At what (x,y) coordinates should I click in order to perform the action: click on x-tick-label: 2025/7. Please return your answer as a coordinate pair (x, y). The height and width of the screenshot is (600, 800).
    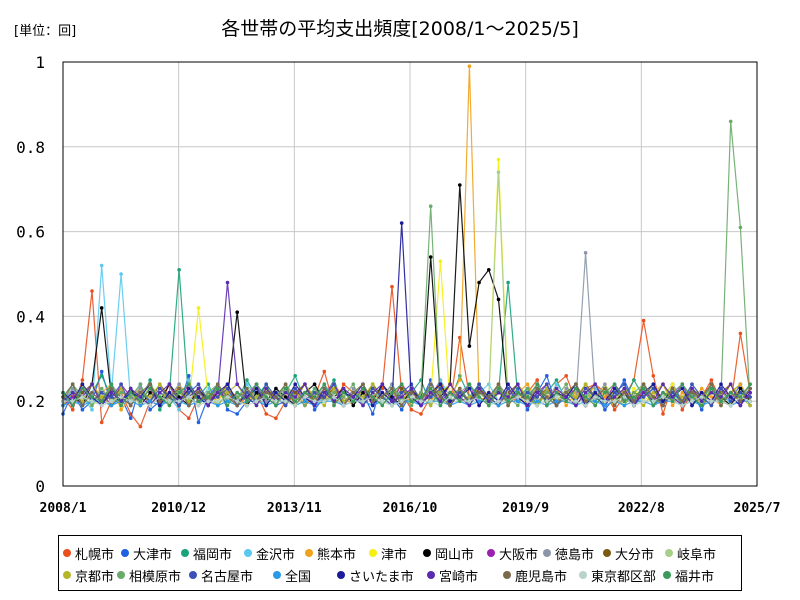
    Looking at the image, I should click on (757, 508).